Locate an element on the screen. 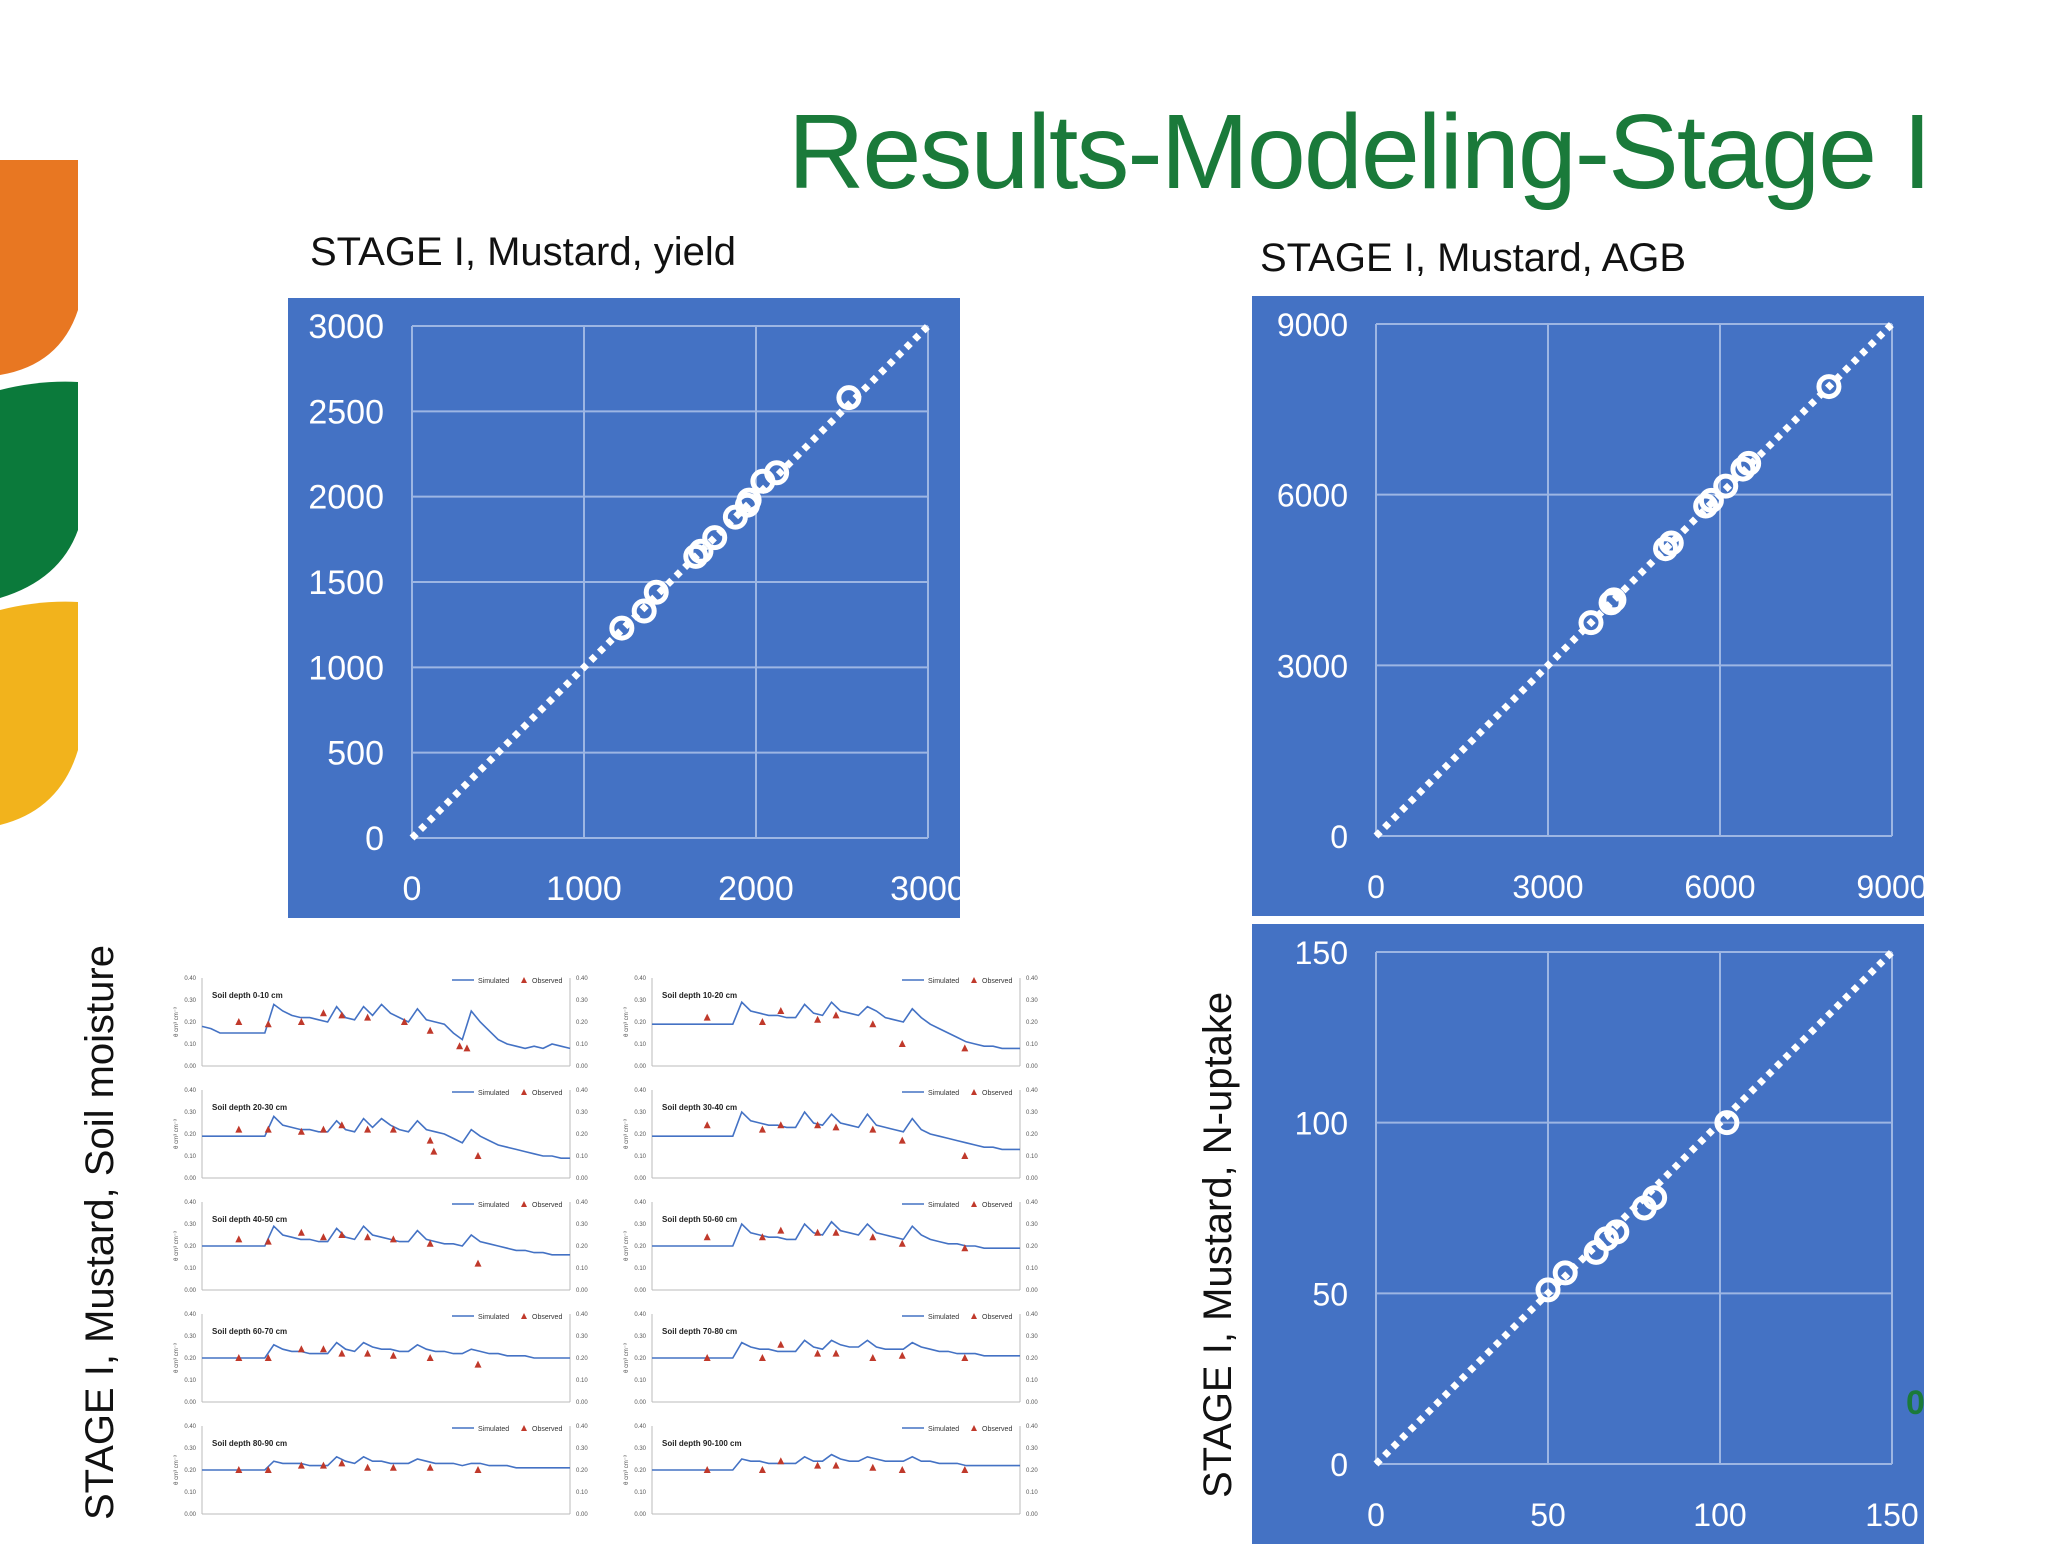 The image size is (2048, 1544). n-uptake-vertical-label: STAGE I, Mustard, N-uptake is located at coordinates (1218, 1244).